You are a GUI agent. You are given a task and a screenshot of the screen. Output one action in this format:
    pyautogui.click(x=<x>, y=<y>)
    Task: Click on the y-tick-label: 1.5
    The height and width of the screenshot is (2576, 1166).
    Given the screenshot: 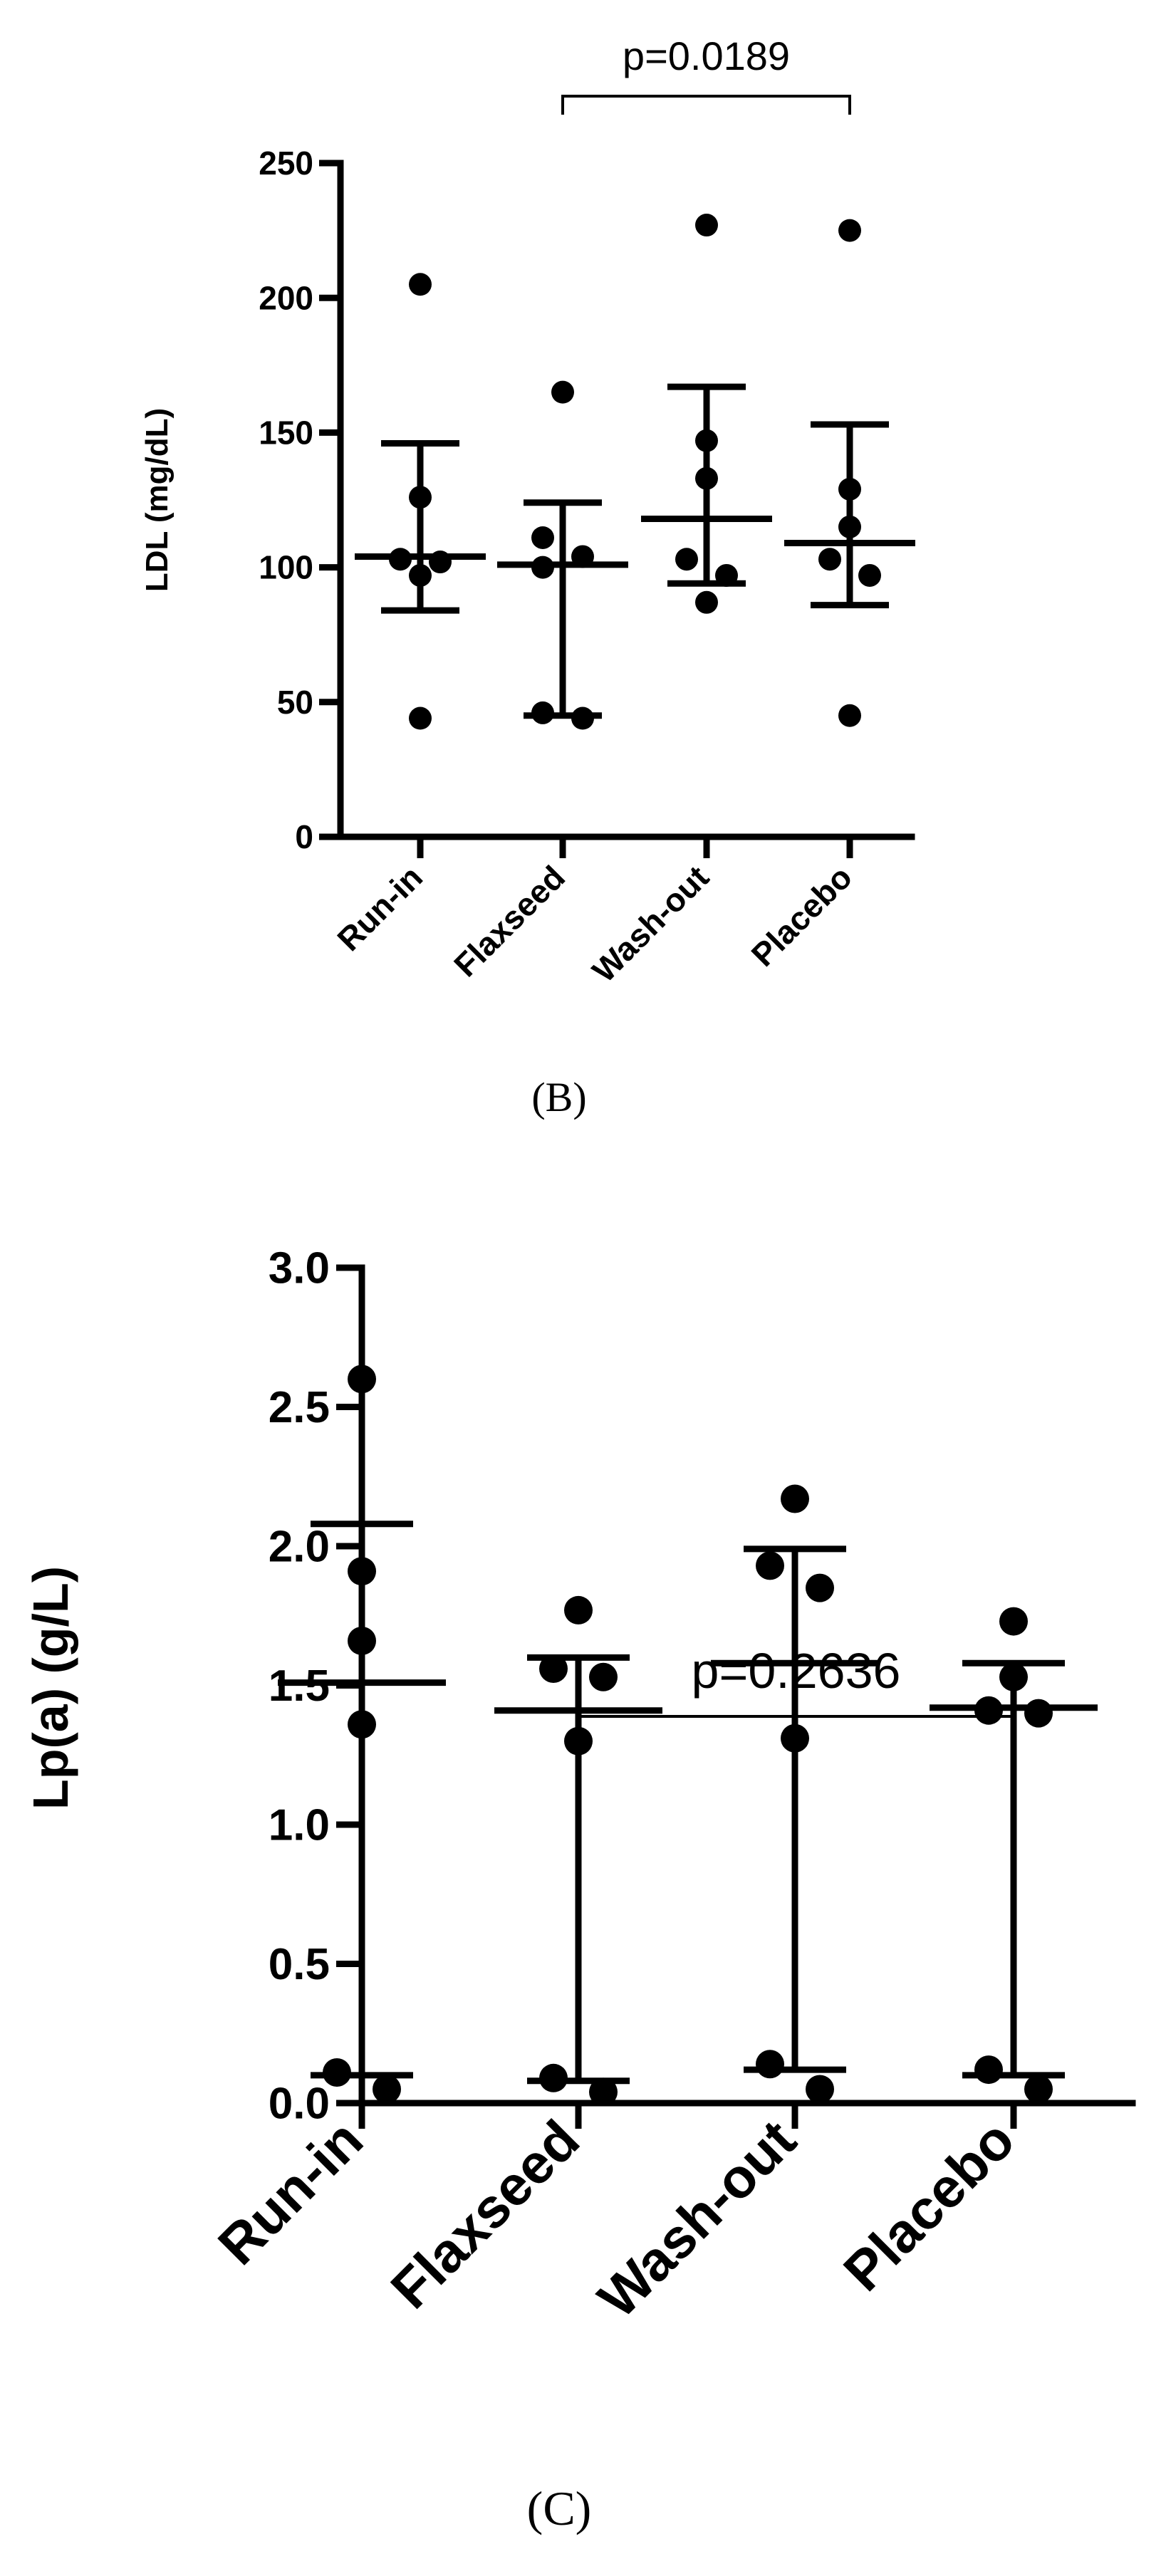 What is the action you would take?
    pyautogui.click(x=299, y=1687)
    